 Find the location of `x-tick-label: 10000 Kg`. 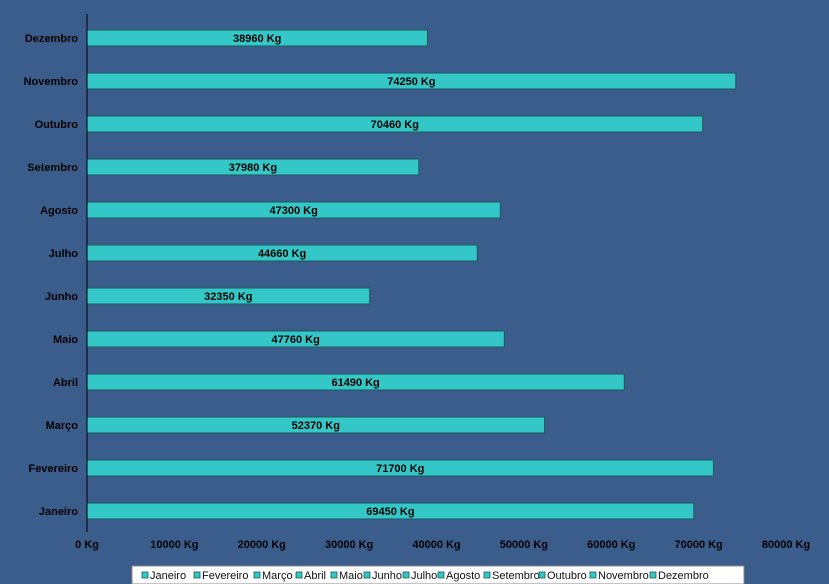

x-tick-label: 10000 Kg is located at coordinates (174, 545).